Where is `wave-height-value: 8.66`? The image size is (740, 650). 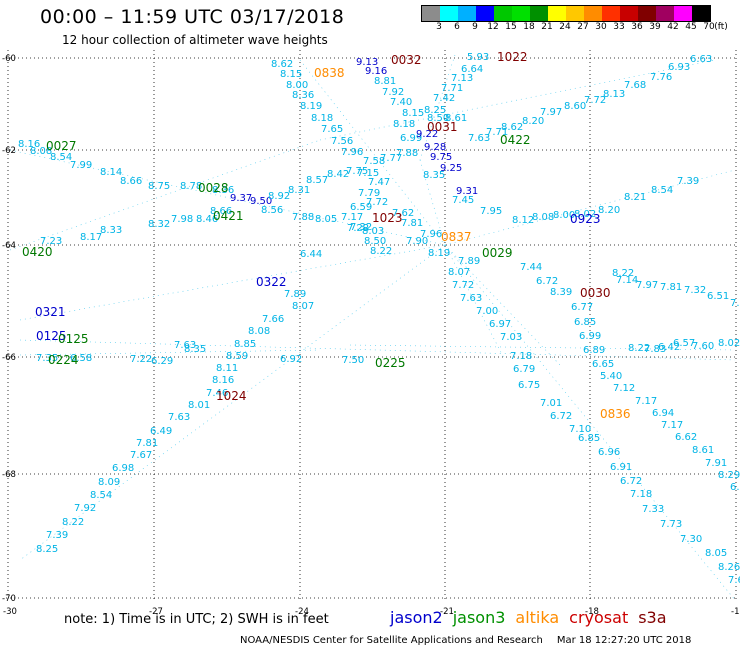
wave-height-value: 8.66 is located at coordinates (221, 211).